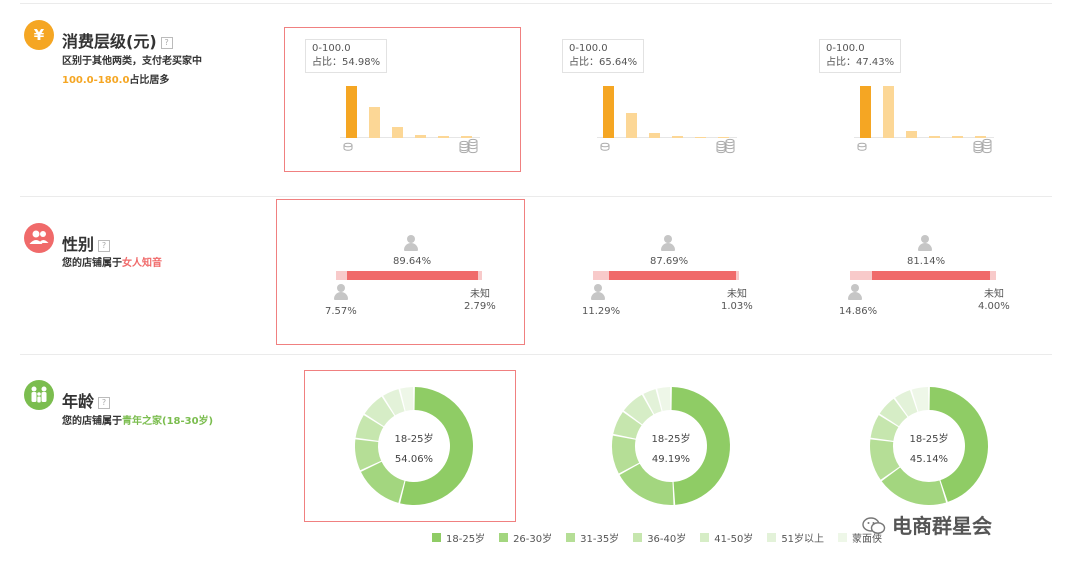  Describe the element at coordinates (414, 450) in the screenshot. I see `donut-center-label: 18-25岁 54.06%` at that location.